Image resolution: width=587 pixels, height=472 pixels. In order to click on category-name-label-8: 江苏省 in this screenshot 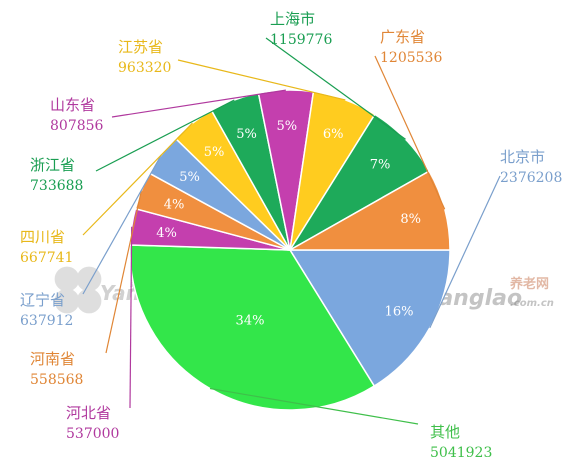, I will do `click(140, 47)`.